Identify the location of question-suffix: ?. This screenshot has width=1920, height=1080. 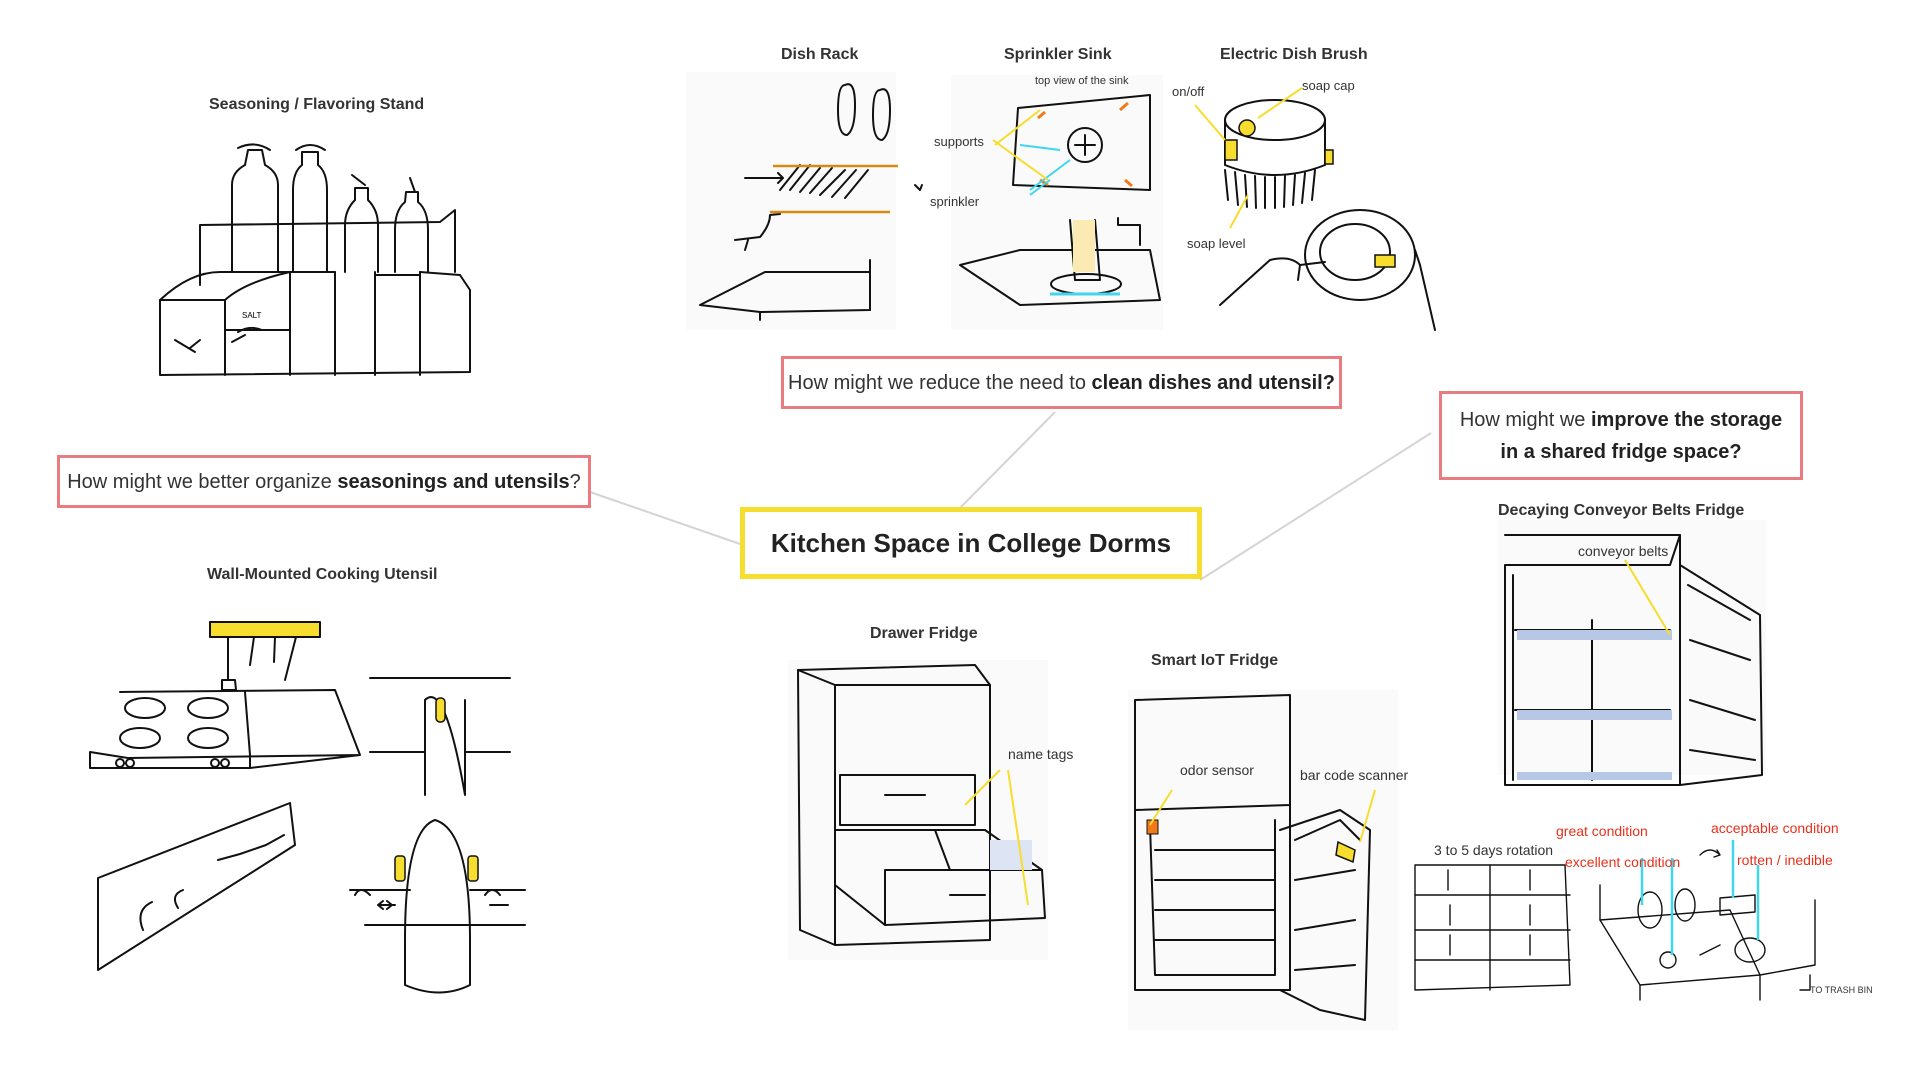
(575, 481).